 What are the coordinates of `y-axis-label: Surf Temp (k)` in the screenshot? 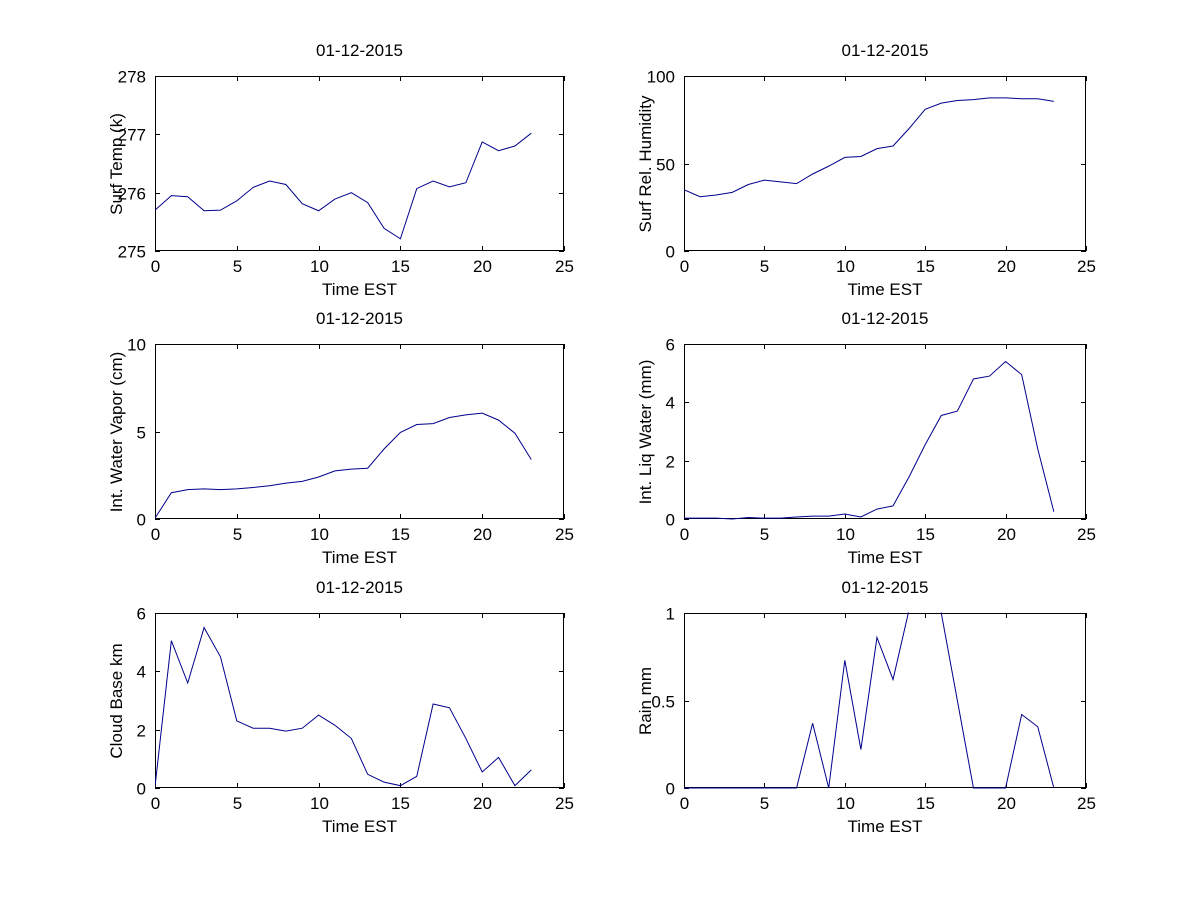 It's located at (116, 163).